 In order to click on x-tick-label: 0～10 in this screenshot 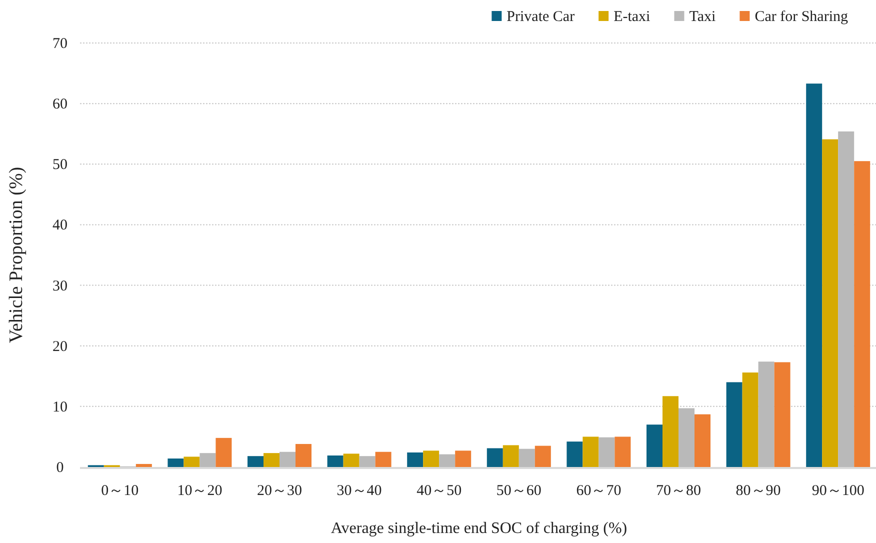, I will do `click(120, 491)`.